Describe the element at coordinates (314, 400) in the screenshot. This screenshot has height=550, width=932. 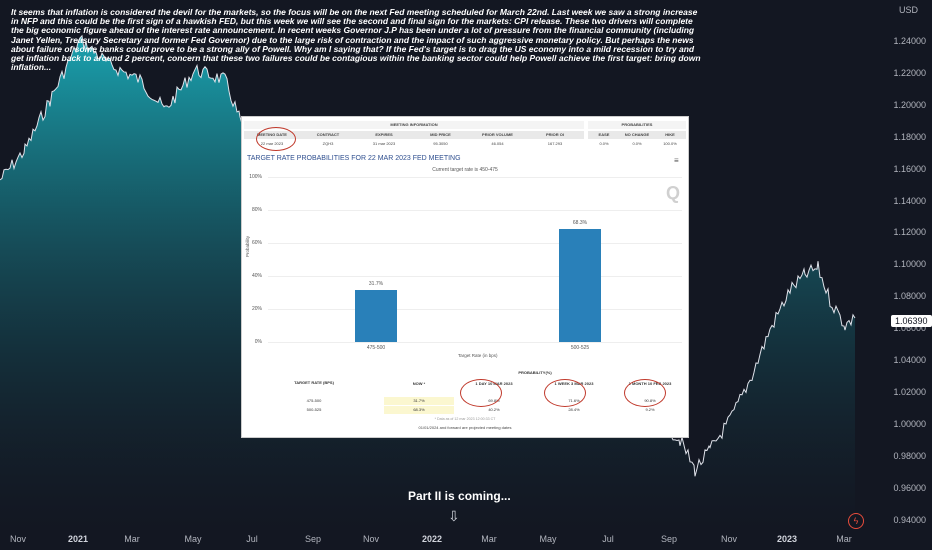
I see `rate-cell: 475-500` at that location.